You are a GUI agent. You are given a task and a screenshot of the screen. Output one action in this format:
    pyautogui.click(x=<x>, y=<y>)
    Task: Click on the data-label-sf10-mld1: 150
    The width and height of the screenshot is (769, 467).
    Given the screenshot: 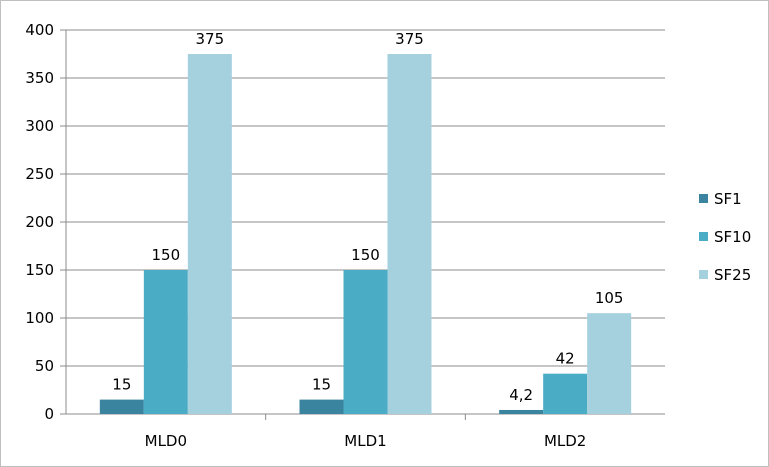 What is the action you would take?
    pyautogui.click(x=365, y=255)
    